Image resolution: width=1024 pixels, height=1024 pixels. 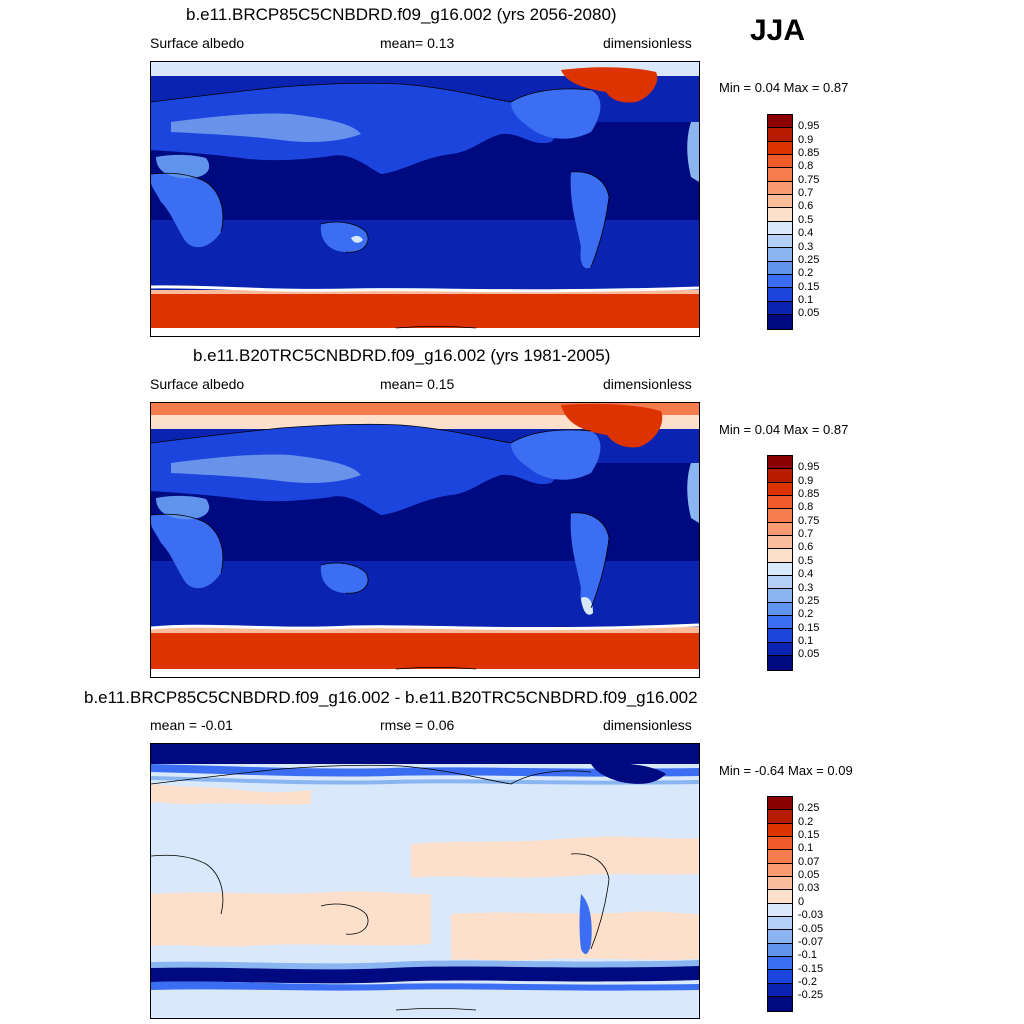 What do you see at coordinates (809, 888) in the screenshot?
I see `colorbar-tick-label: 0.03` at bounding box center [809, 888].